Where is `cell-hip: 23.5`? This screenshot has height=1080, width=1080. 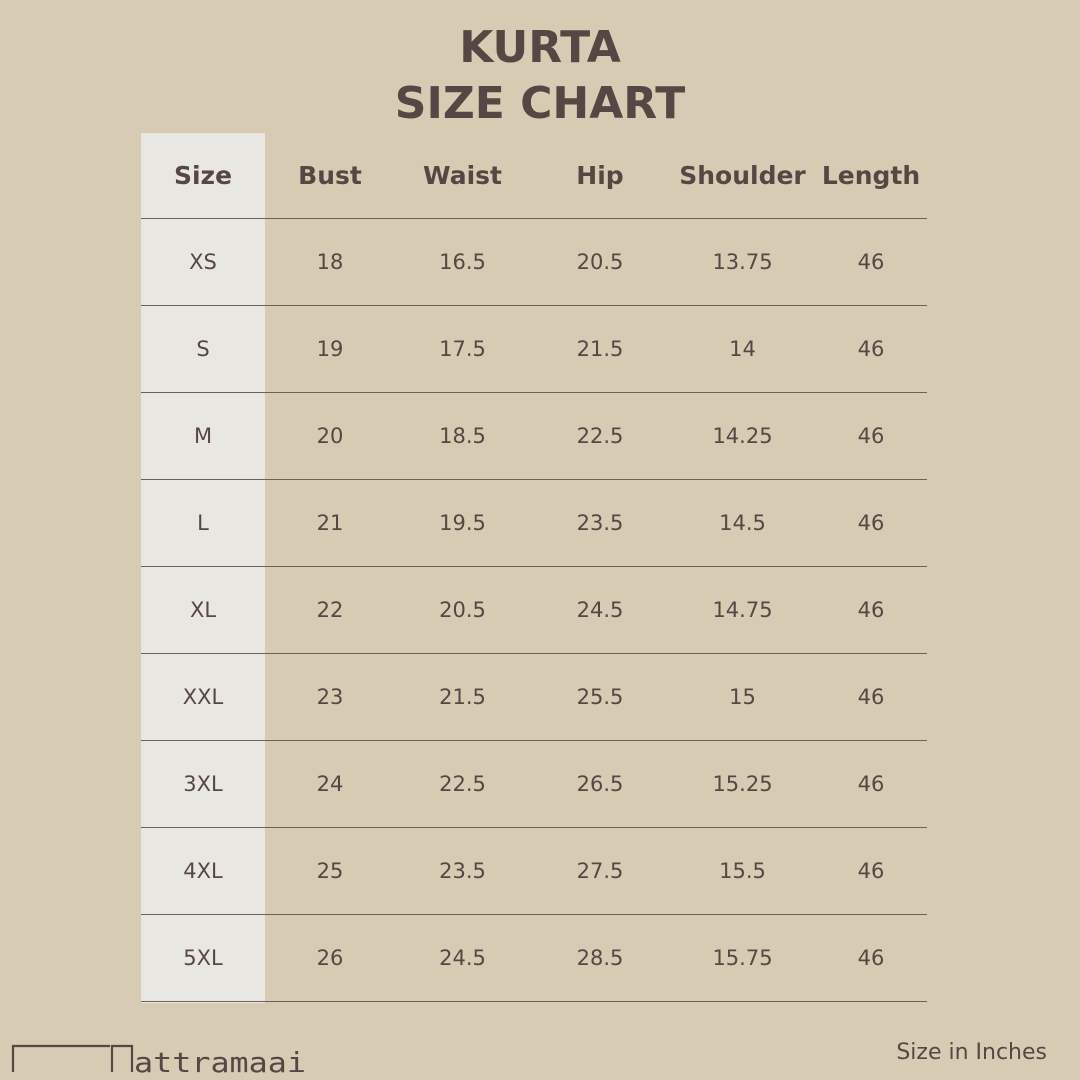
cell-hip: 23.5 is located at coordinates (600, 523).